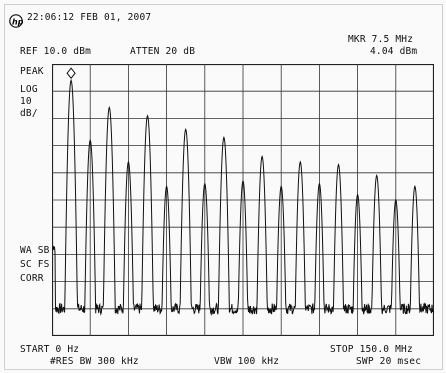 This screenshot has width=446, height=373. What do you see at coordinates (29, 113) in the screenshot?
I see `scale-unit: dB/` at bounding box center [29, 113].